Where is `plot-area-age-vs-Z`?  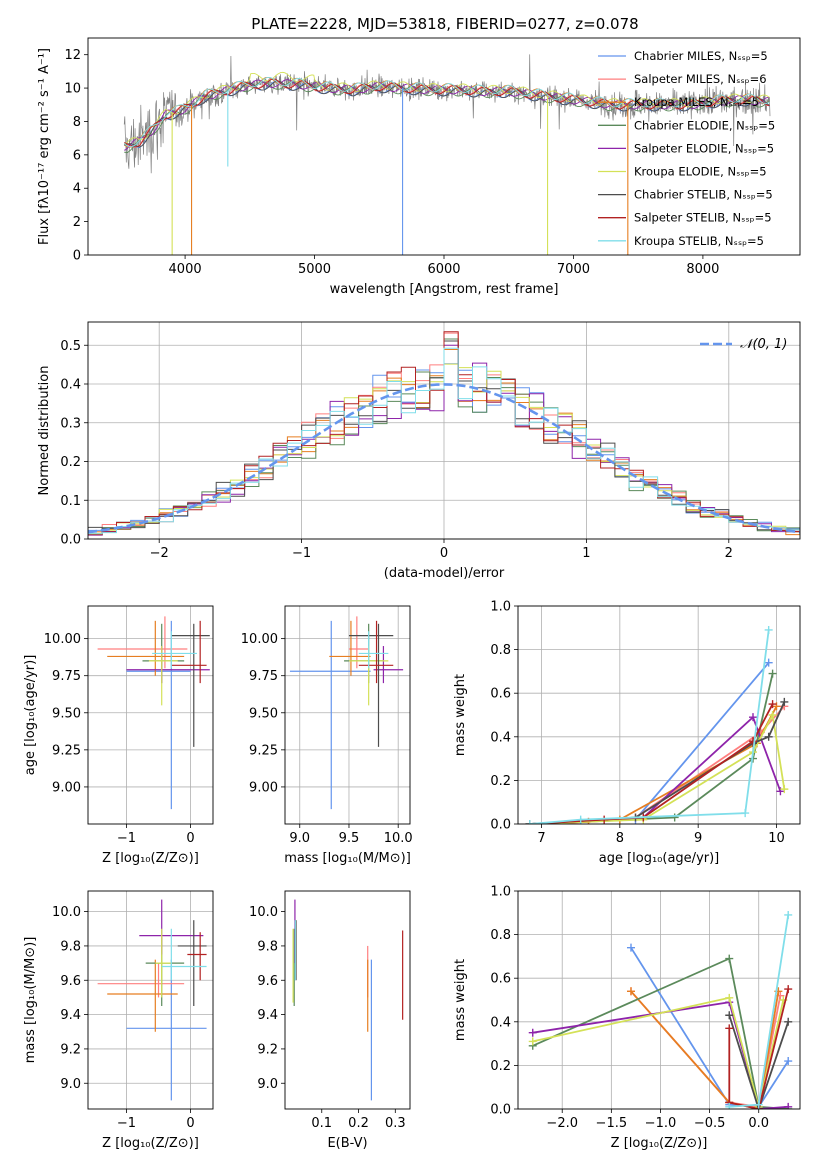 plot-area-age-vs-Z is located at coordinates (153, 713).